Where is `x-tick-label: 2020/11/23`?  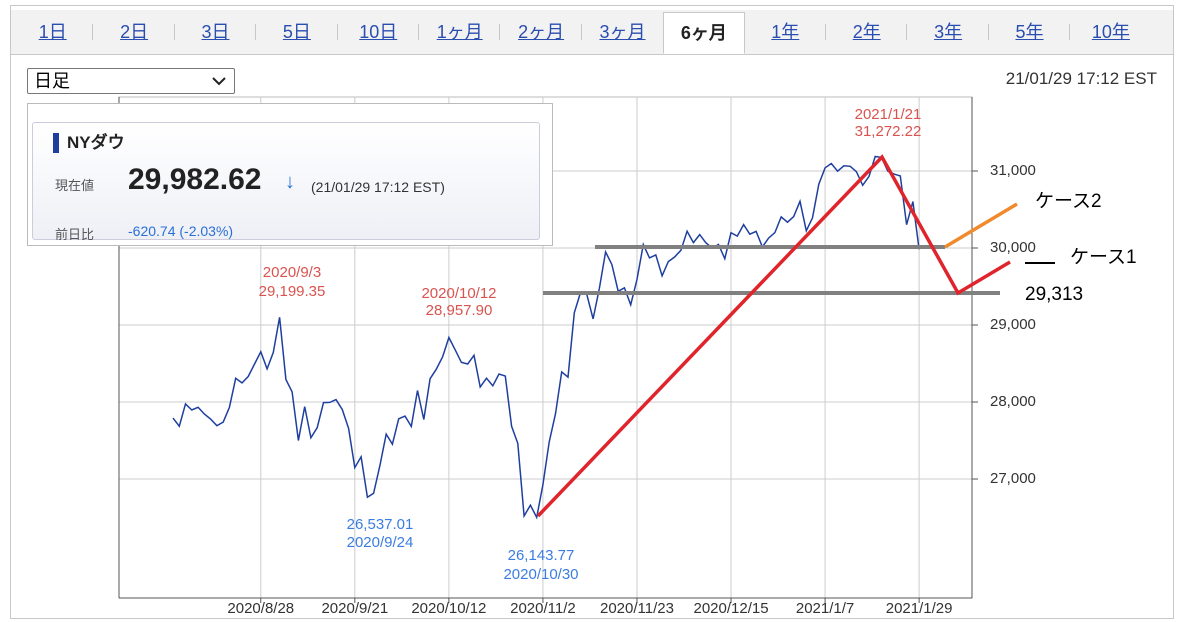
x-tick-label: 2020/11/23 is located at coordinates (637, 608).